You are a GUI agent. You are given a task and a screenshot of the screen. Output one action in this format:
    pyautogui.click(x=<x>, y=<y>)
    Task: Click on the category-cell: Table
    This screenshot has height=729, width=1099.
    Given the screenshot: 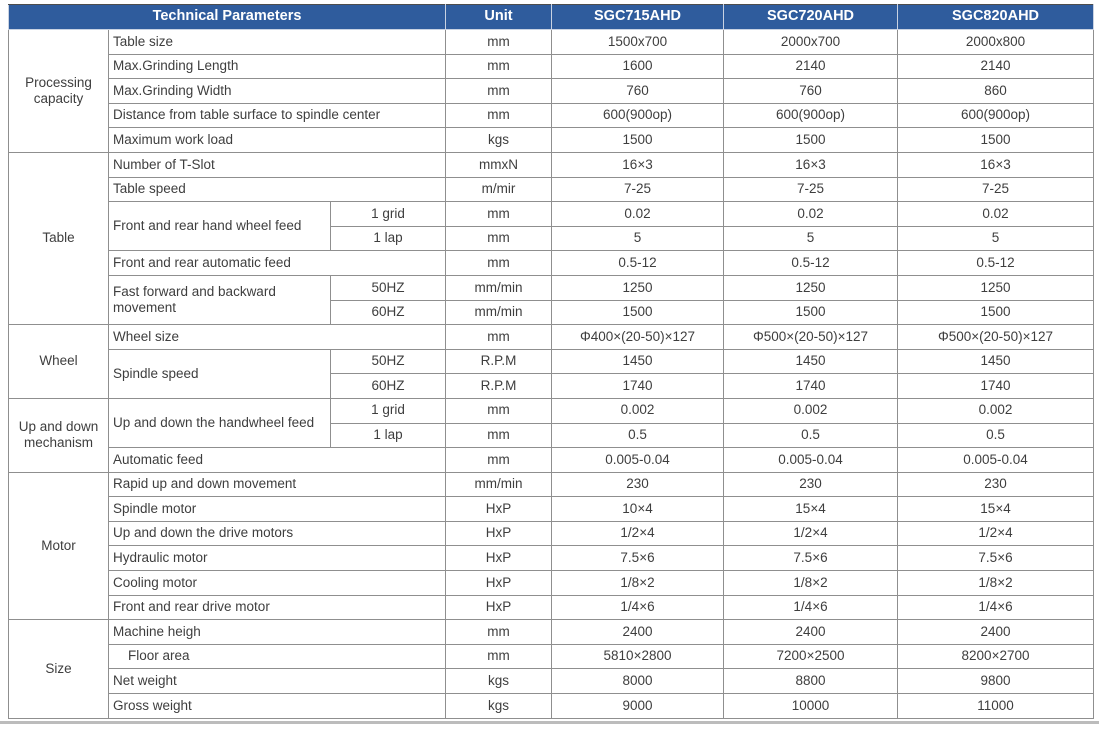 What is the action you would take?
    pyautogui.click(x=58, y=238)
    